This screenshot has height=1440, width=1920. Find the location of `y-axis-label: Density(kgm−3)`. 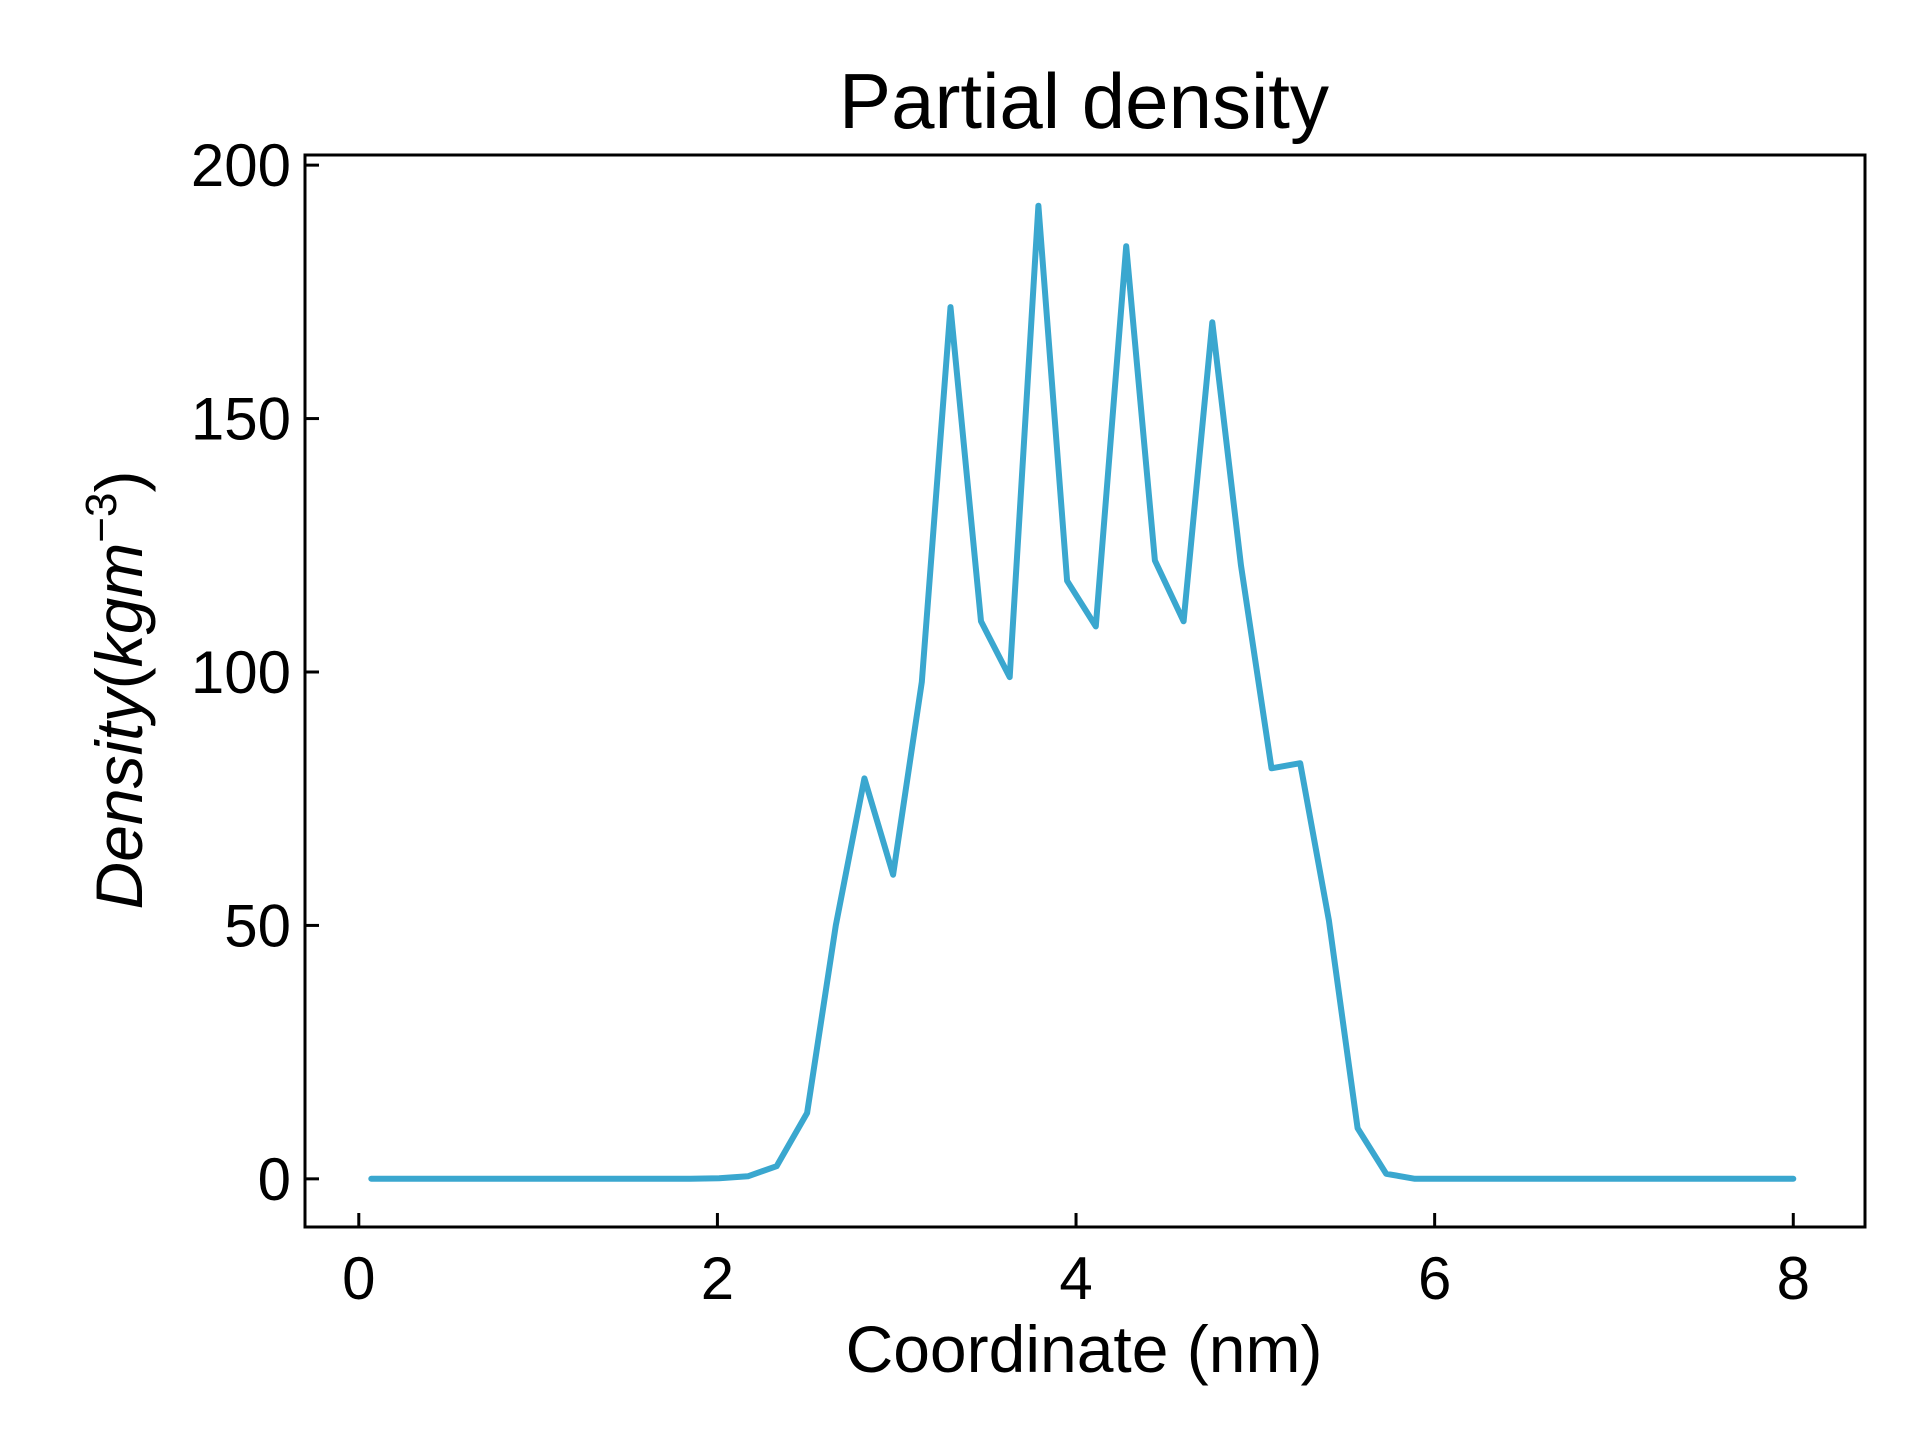

y-axis-label: Density(kgm−3) is located at coordinates (116, 690).